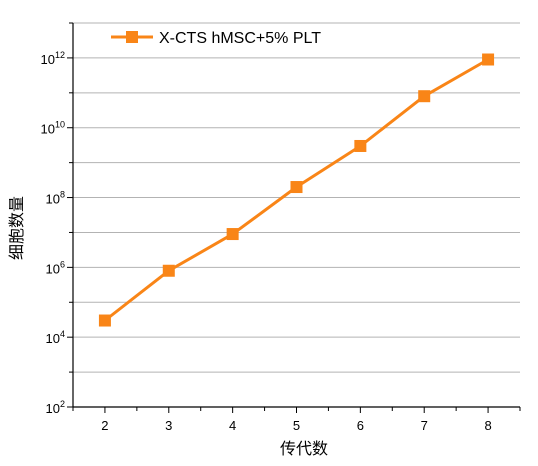  I want to click on y-tick-label: 10⁸, so click(55, 198).